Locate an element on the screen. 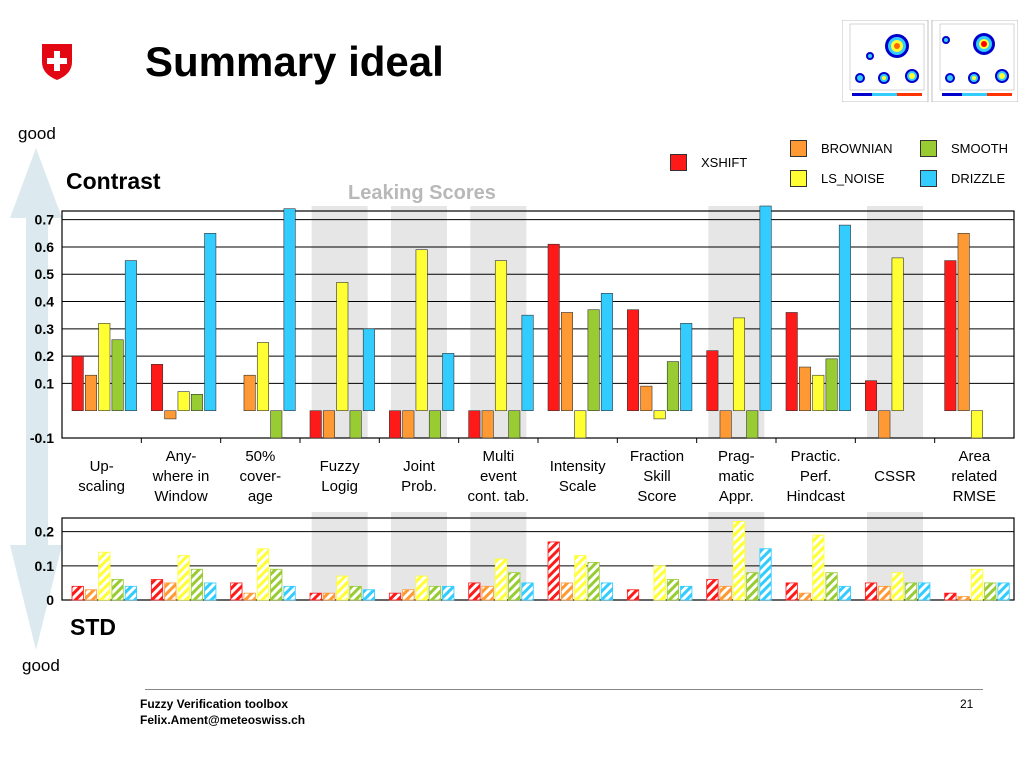 Image resolution: width=1024 pixels, height=768 pixels. y-tick-label: 0.1 is located at coordinates (45, 383).